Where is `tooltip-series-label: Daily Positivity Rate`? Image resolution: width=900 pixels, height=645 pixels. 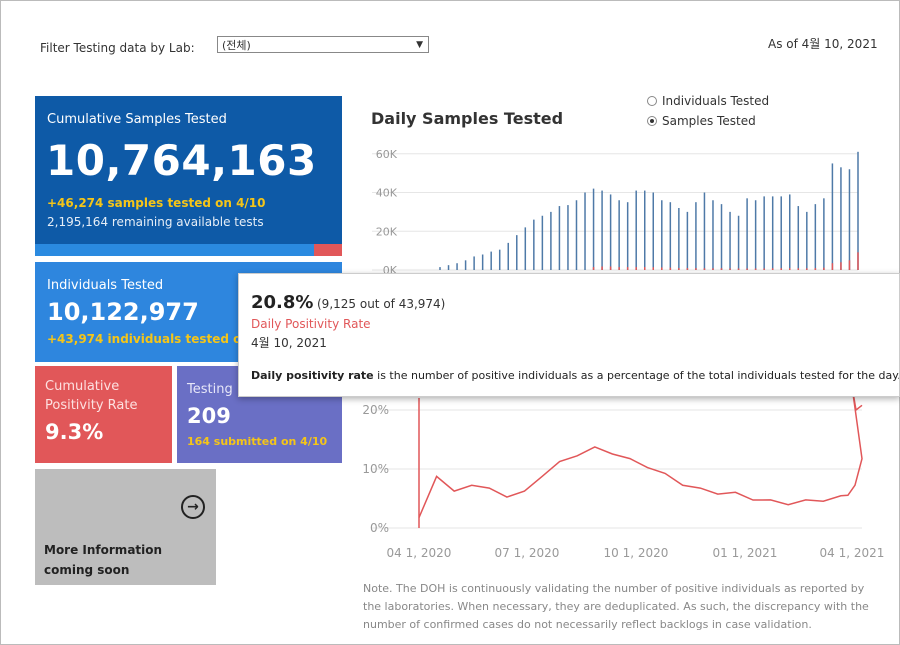 tooltip-series-label: Daily Positivity Rate is located at coordinates (311, 324).